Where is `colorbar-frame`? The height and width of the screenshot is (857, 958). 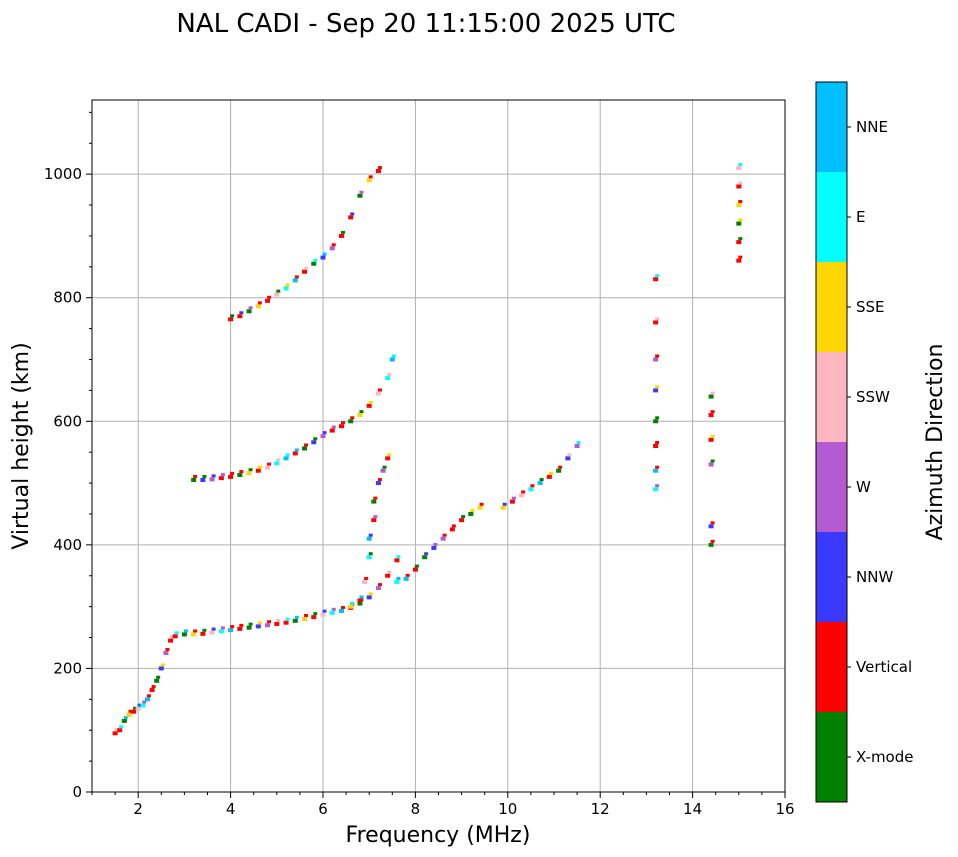
colorbar-frame is located at coordinates (831, 442).